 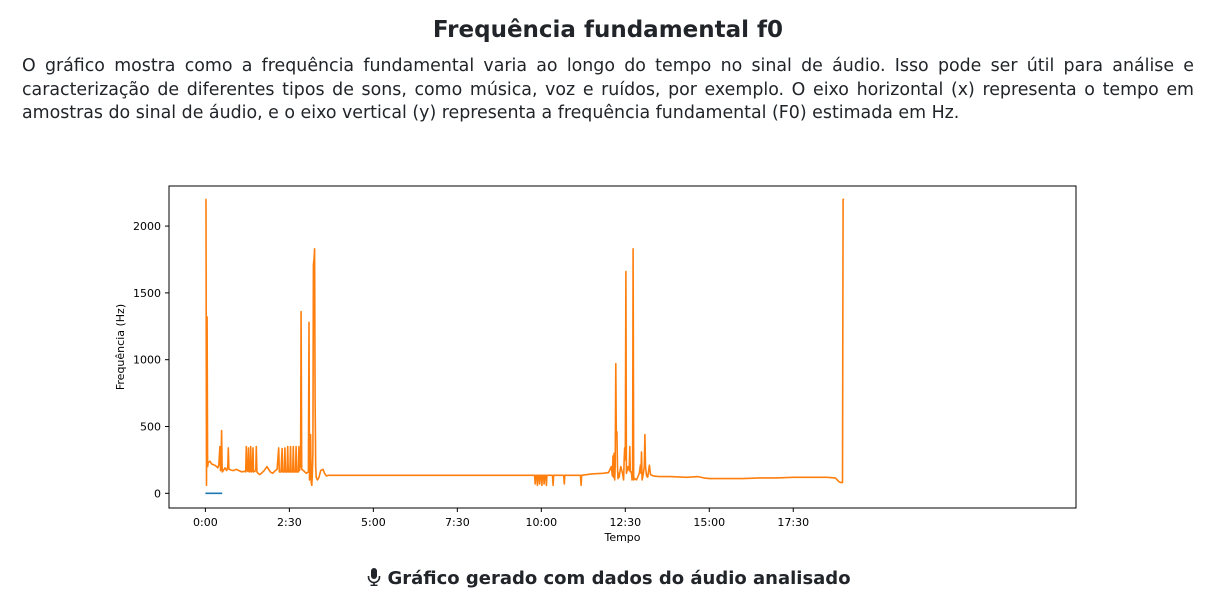 I want to click on y-tick-label: 0, so click(x=157, y=493).